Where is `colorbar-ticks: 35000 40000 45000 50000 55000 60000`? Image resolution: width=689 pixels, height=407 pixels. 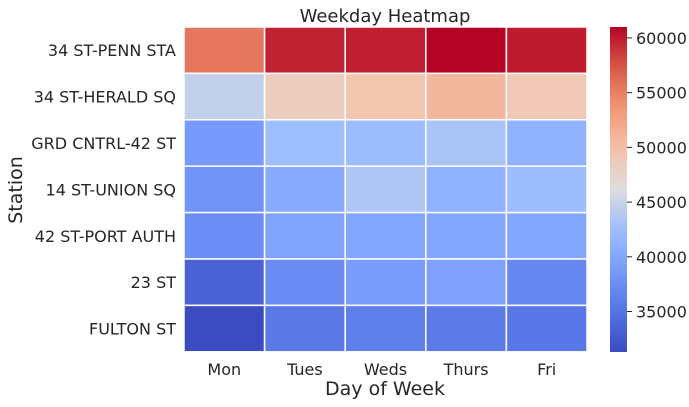 colorbar-ticks: 35000 40000 45000 50000 55000 60000 is located at coordinates (657, 175).